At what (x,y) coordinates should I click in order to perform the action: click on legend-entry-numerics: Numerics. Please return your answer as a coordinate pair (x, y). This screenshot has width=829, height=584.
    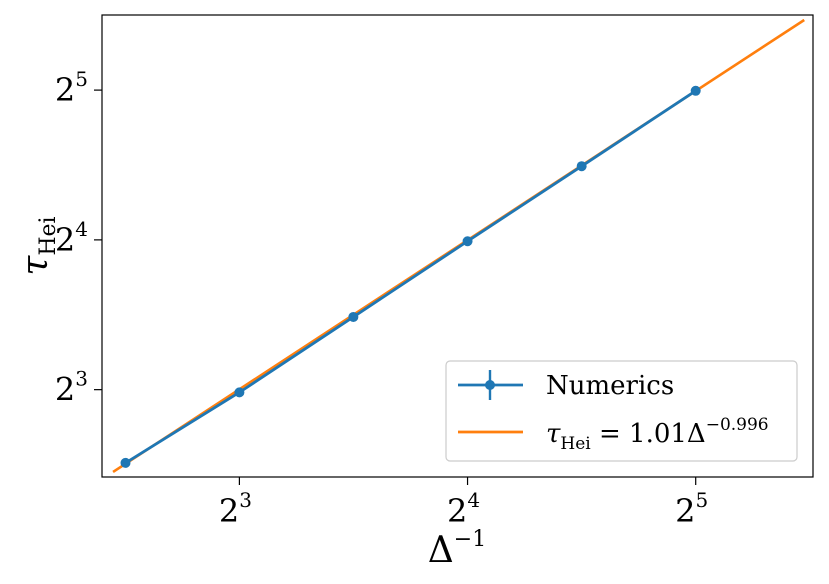
    Looking at the image, I should click on (566, 385).